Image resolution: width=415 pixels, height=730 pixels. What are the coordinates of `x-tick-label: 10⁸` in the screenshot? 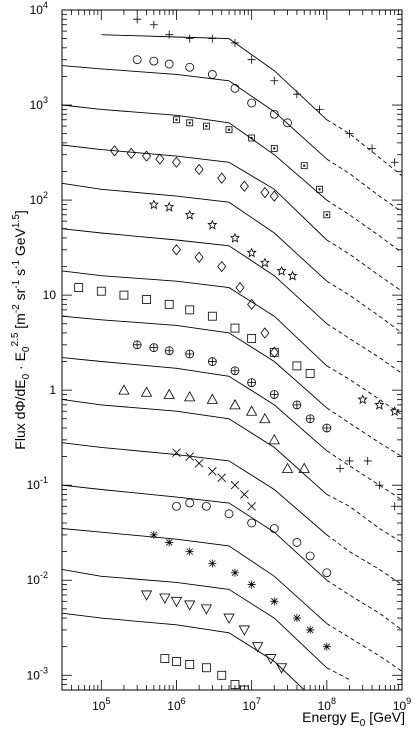 It's located at (327, 704).